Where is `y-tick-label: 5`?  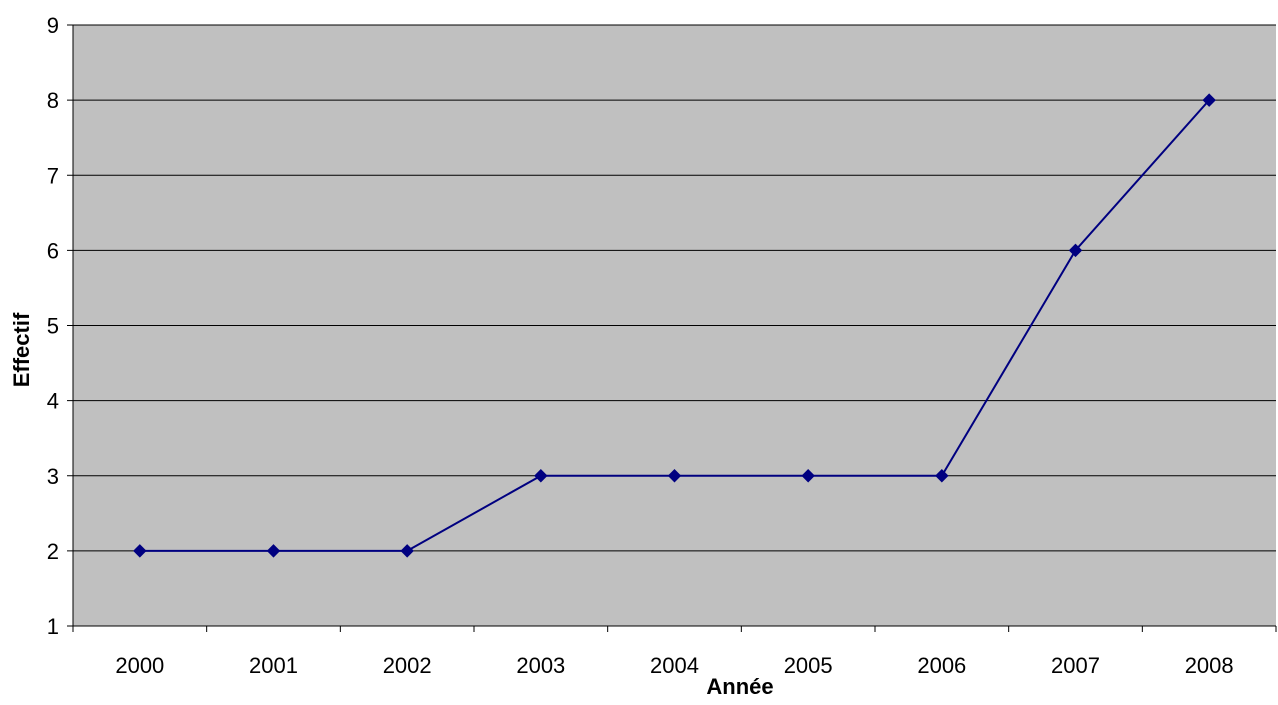 y-tick-label: 5 is located at coordinates (53, 326).